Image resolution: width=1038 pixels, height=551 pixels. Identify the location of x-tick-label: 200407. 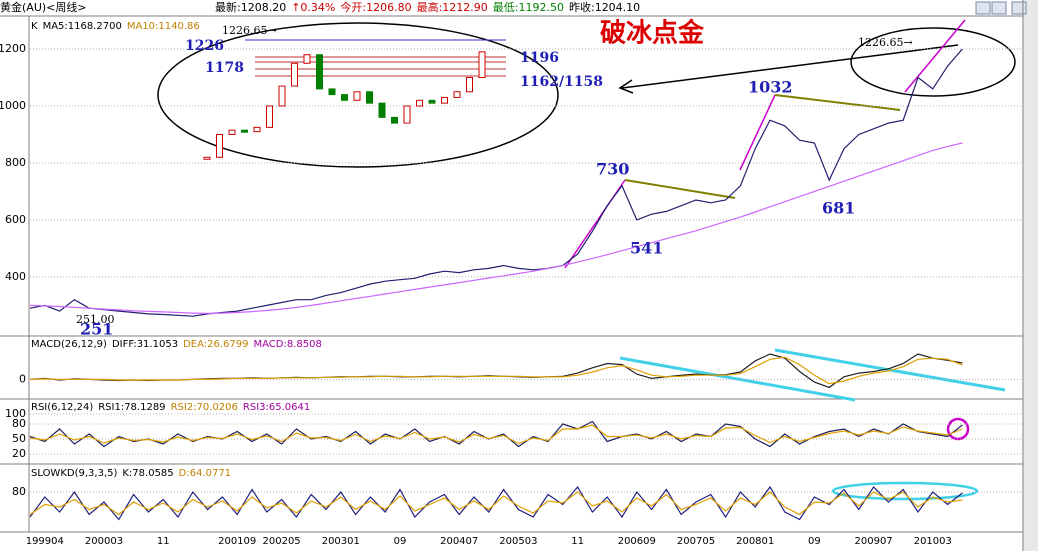
(459, 541).